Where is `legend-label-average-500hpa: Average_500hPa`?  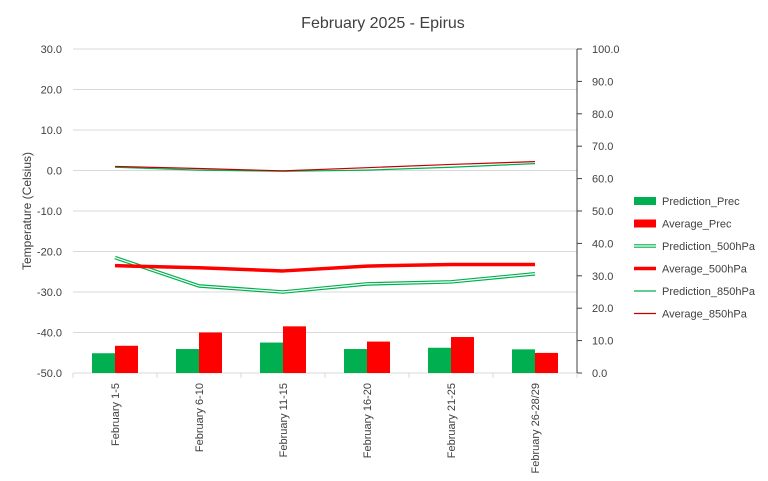
legend-label-average-500hpa: Average_500hPa is located at coordinates (705, 270).